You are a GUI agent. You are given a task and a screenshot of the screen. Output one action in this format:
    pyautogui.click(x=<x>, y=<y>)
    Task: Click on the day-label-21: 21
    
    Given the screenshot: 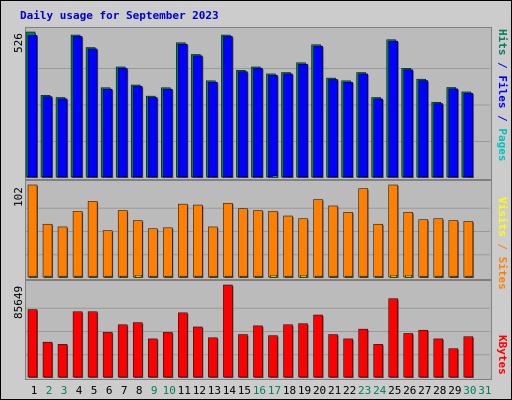 What is the action you would take?
    pyautogui.click(x=334, y=390)
    